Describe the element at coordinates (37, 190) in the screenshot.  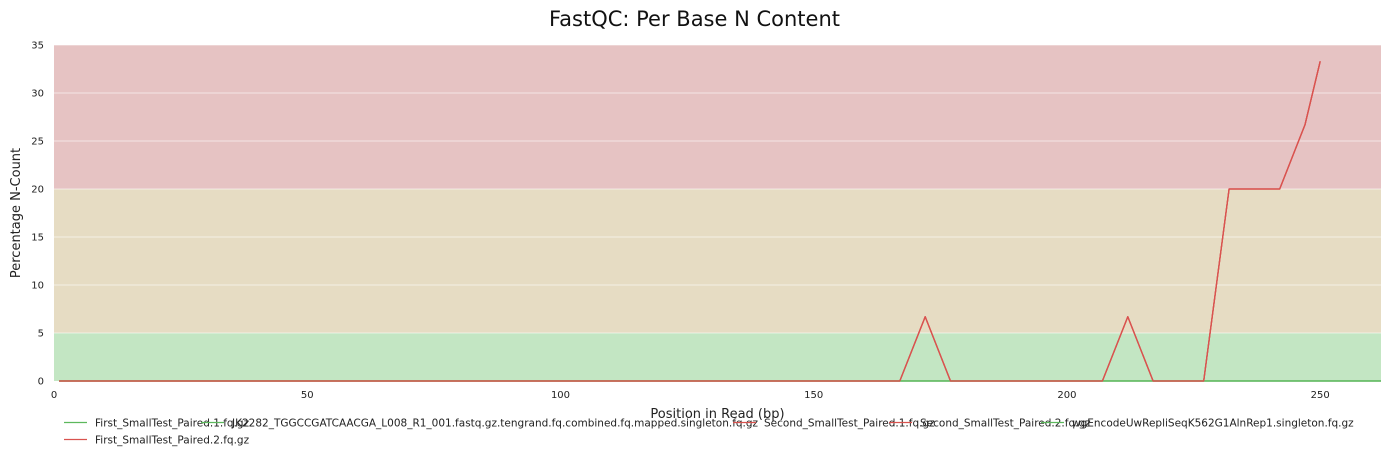
I see `y-tick-label: 20` at that location.